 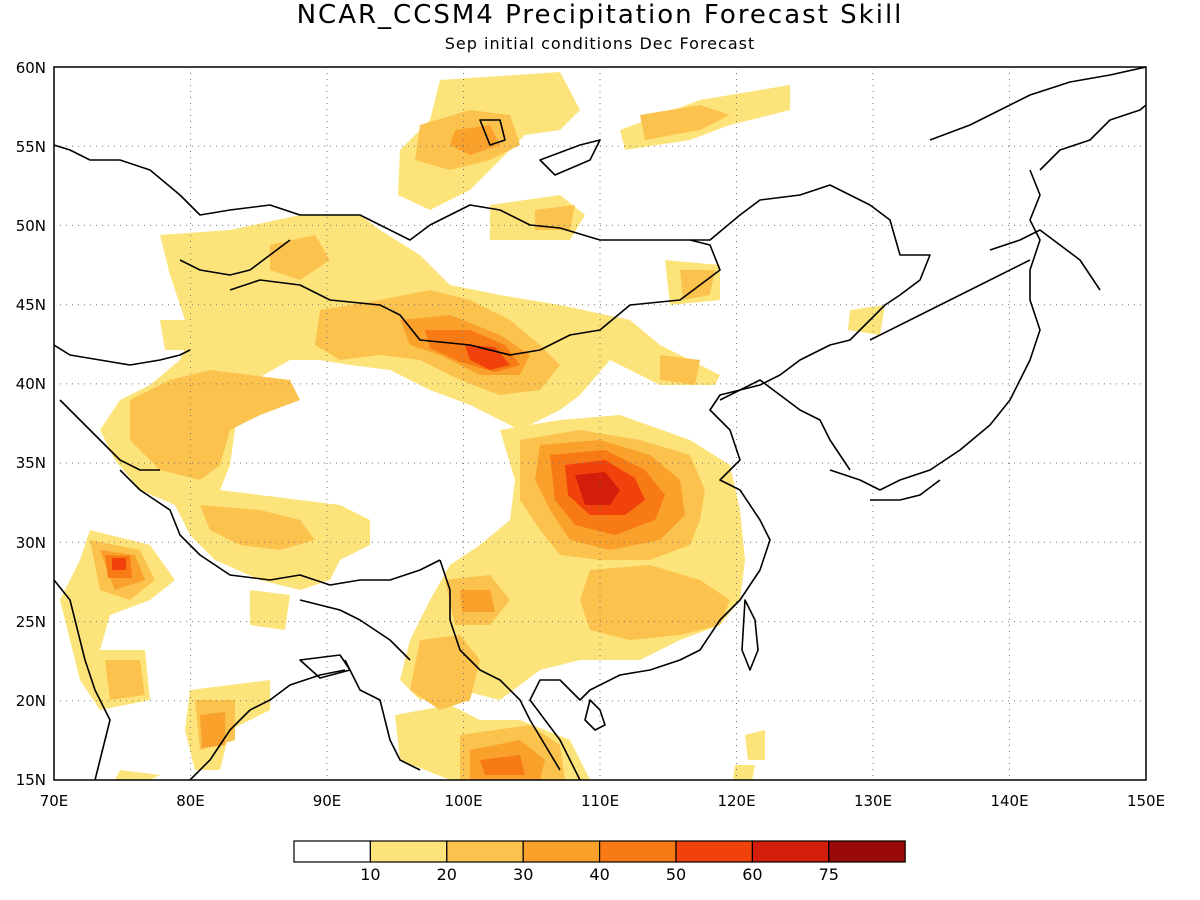 What do you see at coordinates (31, 463) in the screenshot?
I see `lat-tick-label: 35N` at bounding box center [31, 463].